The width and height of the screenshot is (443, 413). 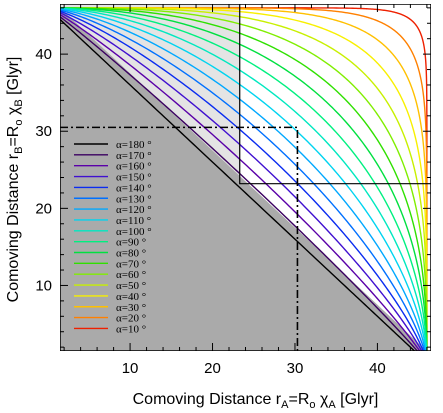 I want to click on legend-label: α=160 °, so click(x=134, y=167).